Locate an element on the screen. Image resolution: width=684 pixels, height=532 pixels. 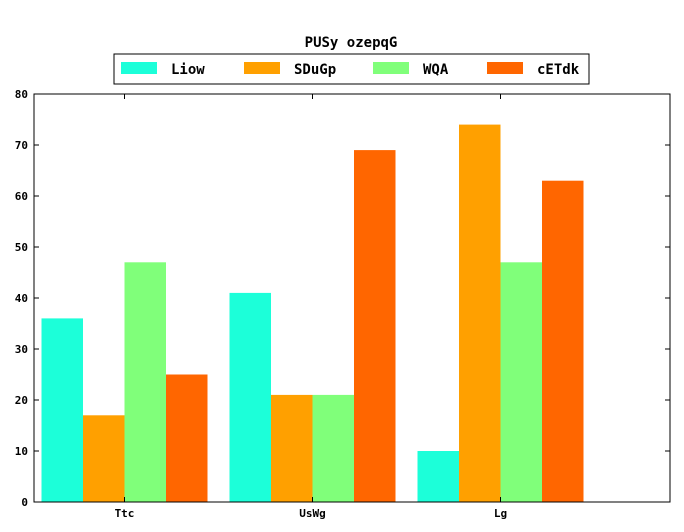
bar-Liow-Ttc is located at coordinates (62, 410).